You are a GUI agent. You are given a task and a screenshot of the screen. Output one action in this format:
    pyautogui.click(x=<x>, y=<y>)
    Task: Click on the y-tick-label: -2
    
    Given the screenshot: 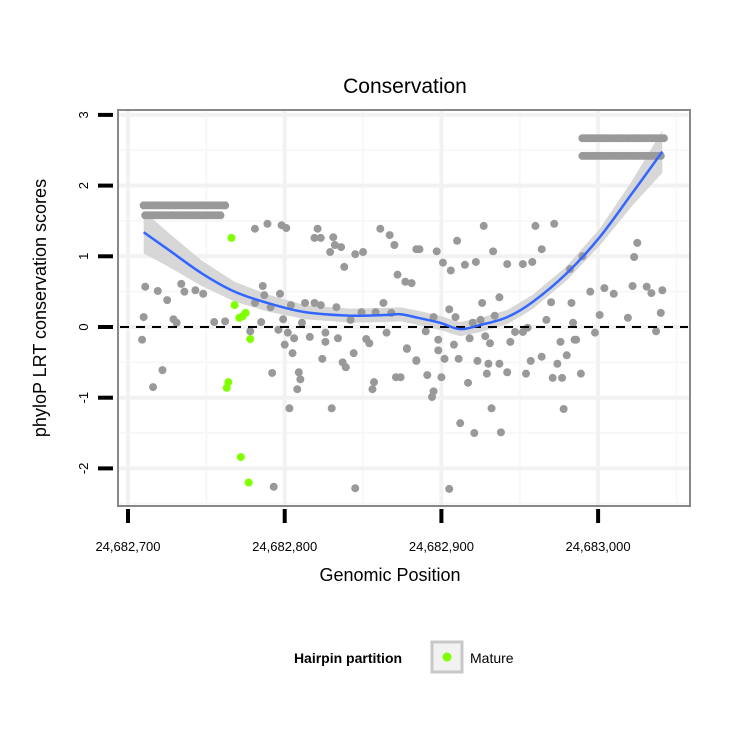 What is the action you would take?
    pyautogui.click(x=83, y=469)
    